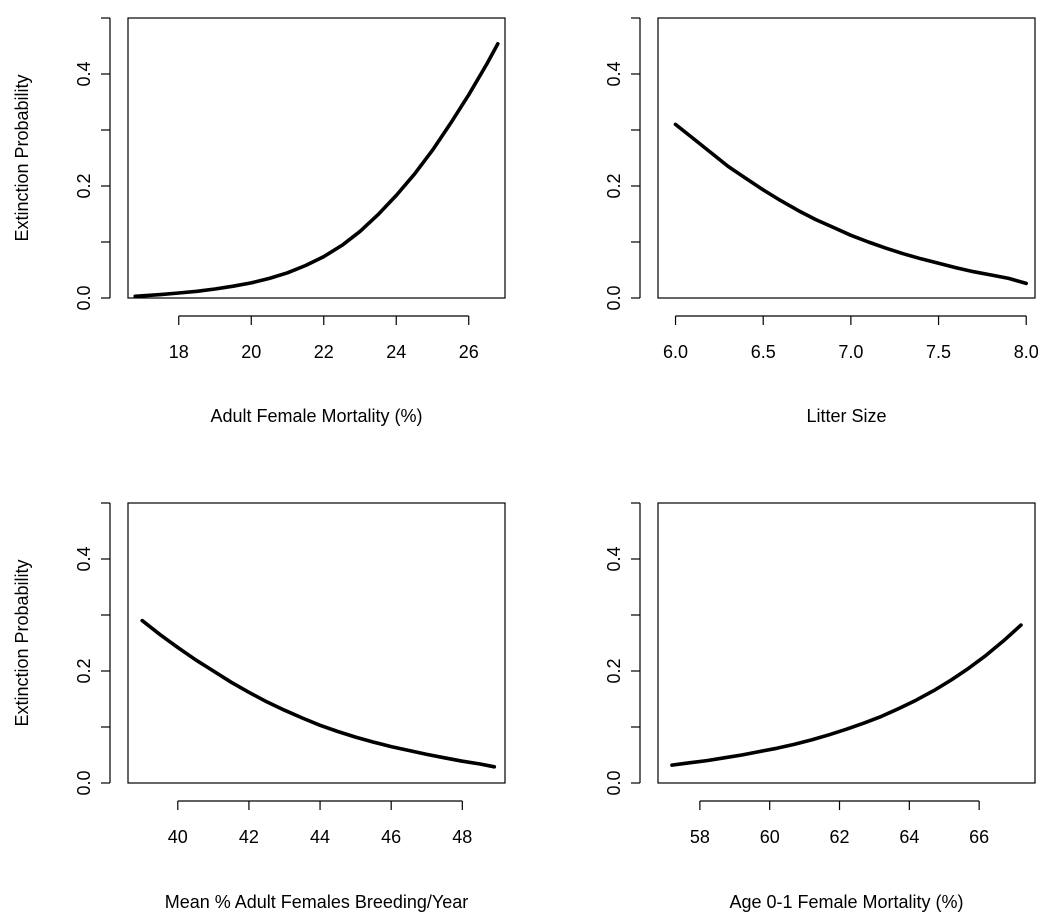 The image size is (1041, 922). Describe the element at coordinates (320, 837) in the screenshot. I see `x-tick-label: 44` at that location.